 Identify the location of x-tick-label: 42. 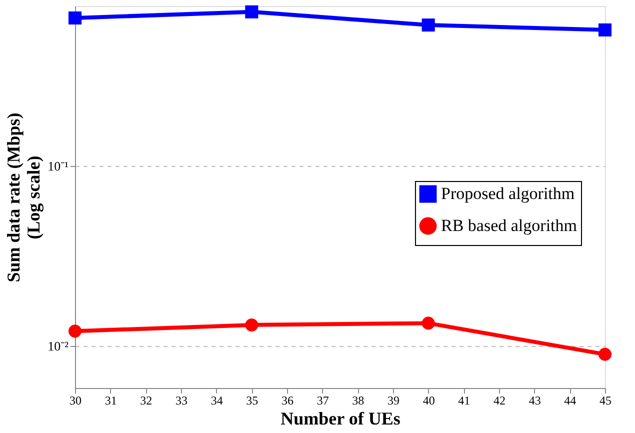
(500, 401).